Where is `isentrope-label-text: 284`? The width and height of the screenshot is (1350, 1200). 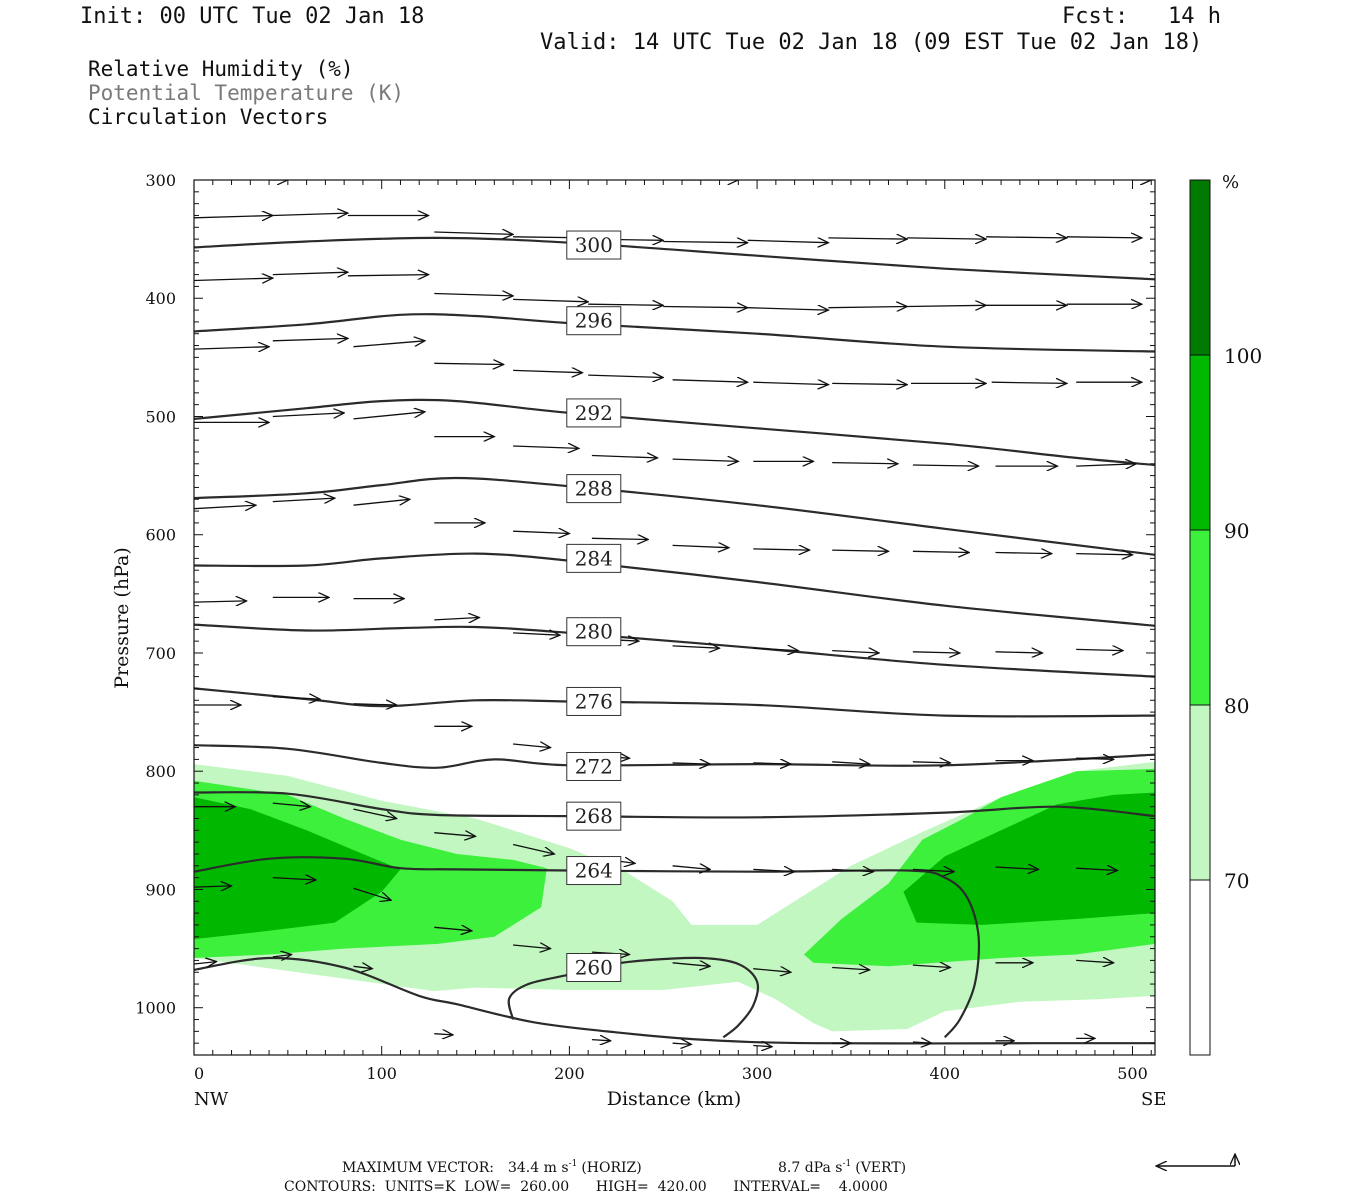
isentrope-label-text: 284 is located at coordinates (594, 558).